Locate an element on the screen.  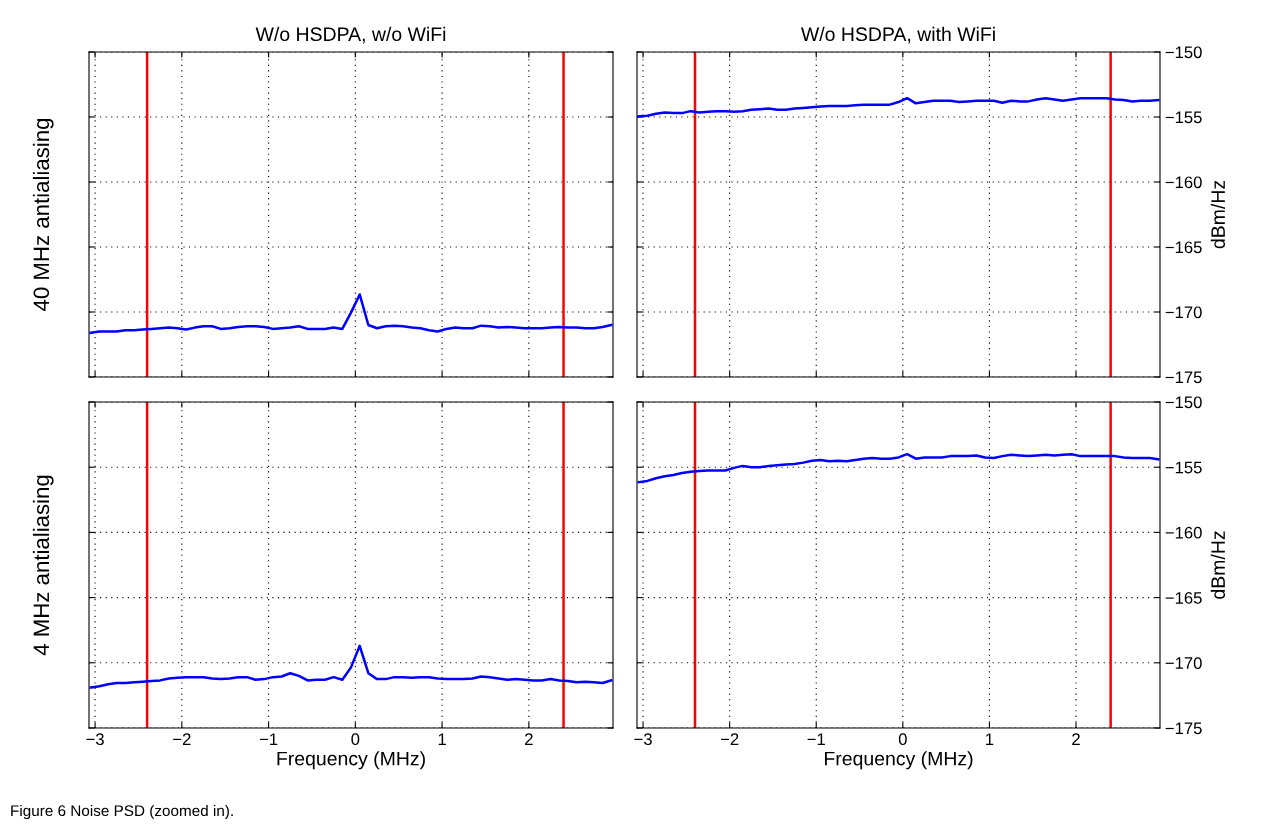
y-axis-title: 4 MHz antialiasing is located at coordinates (43, 565).